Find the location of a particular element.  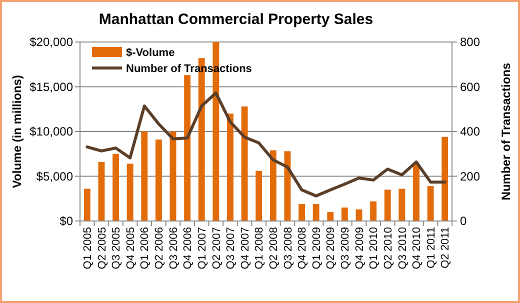

x-tick-label: Q3 2005 is located at coordinates (116, 248).